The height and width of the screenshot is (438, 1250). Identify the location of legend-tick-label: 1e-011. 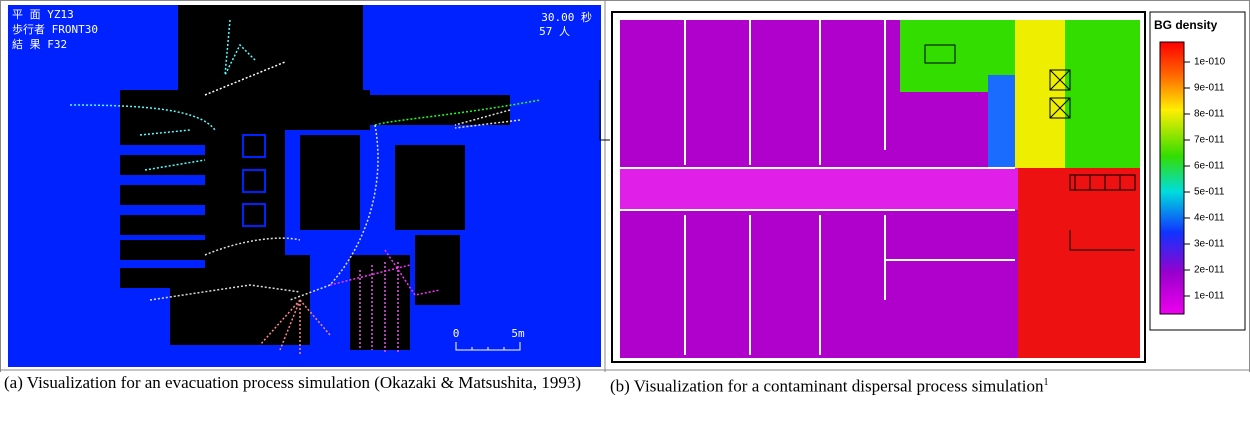
(1209, 296).